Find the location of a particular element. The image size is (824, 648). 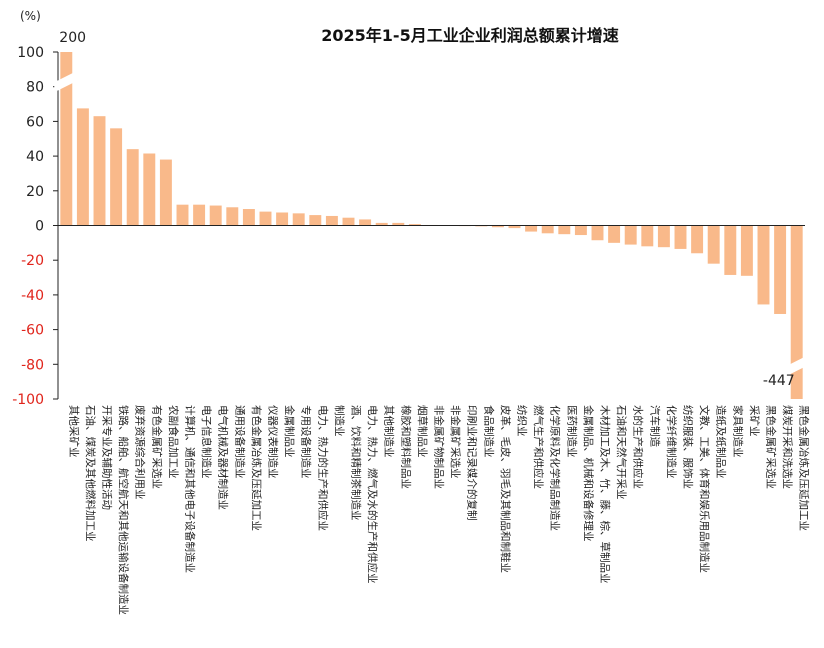

x-tick-label: 石油和天然气开采业 is located at coordinates (621, 452).